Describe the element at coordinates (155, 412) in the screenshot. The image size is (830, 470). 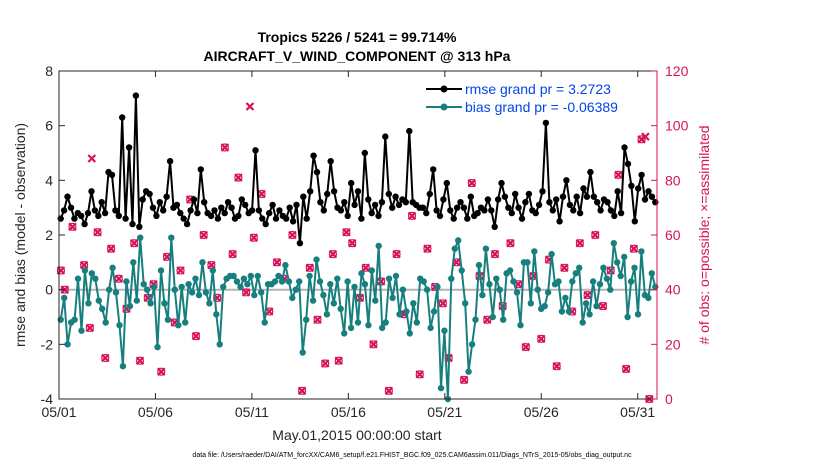
I see `x-tick-label: 05/06` at that location.